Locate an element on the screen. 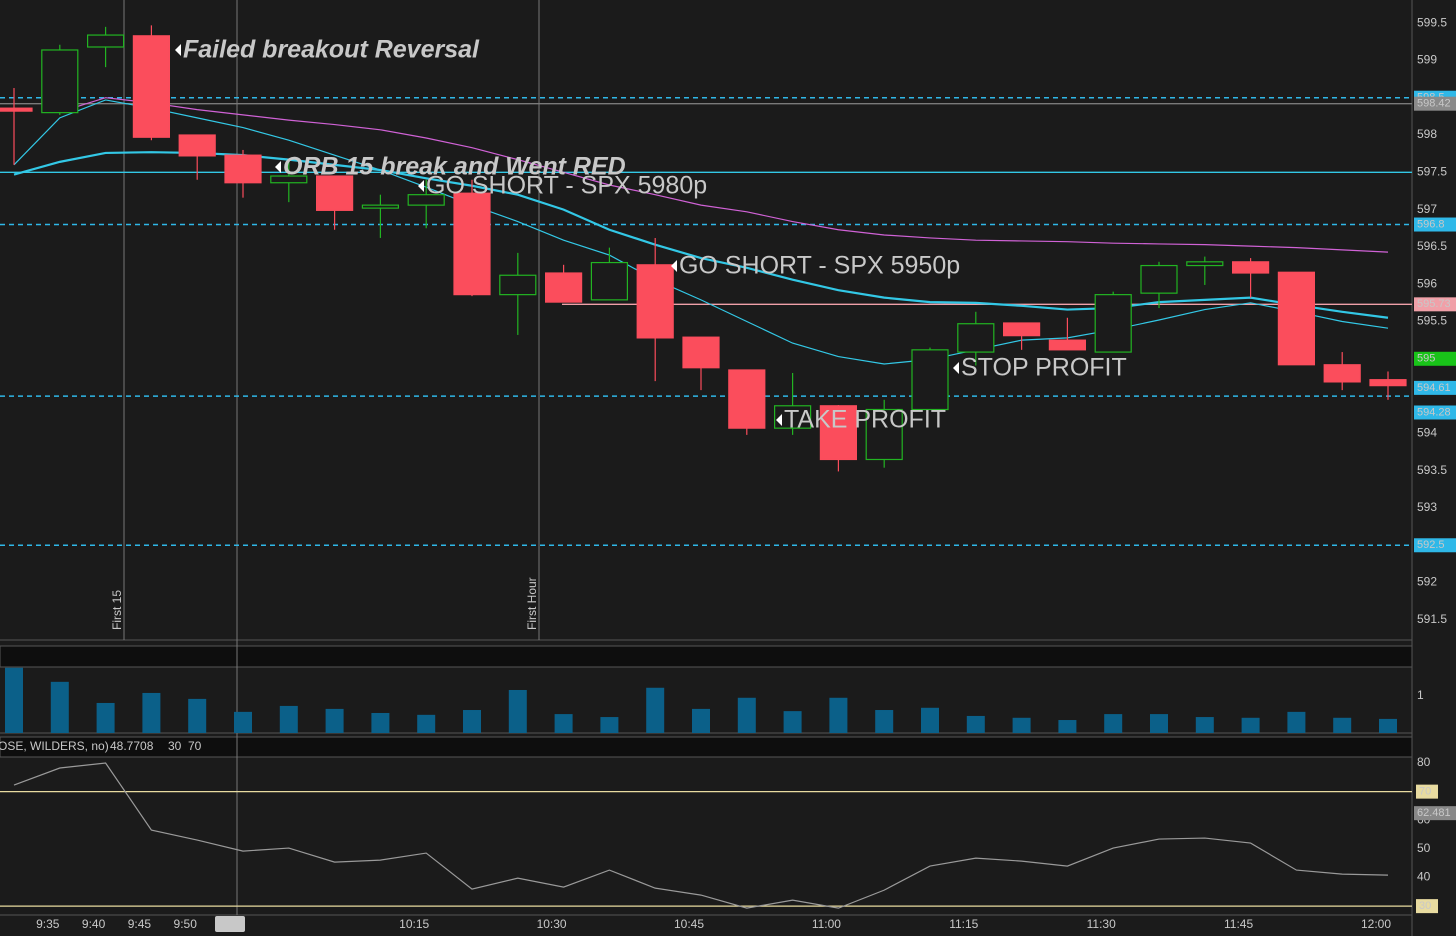 This screenshot has height=936, width=1456. price-tick-label: 596.5 is located at coordinates (1432, 246).